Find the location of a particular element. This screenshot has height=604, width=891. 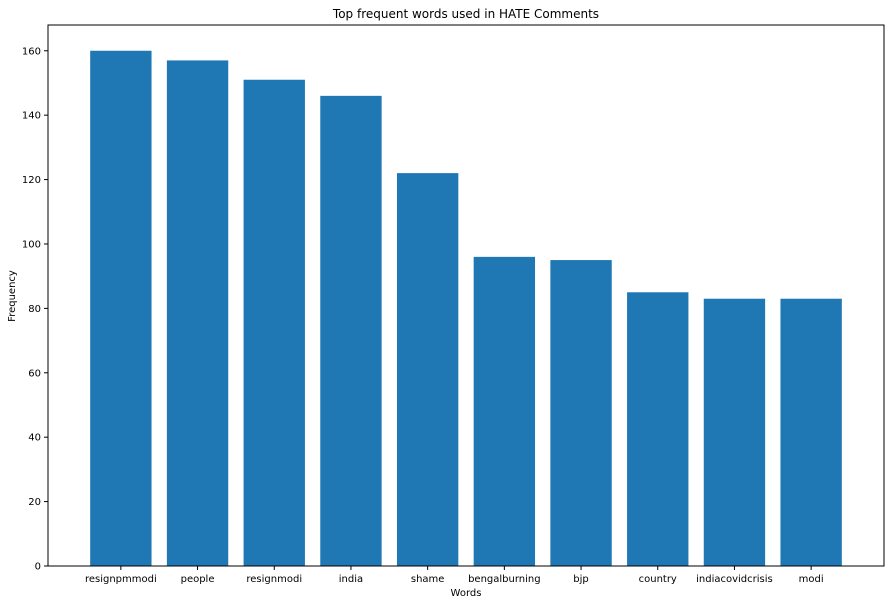

bar-indiacovidcrisis is located at coordinates (734, 432).